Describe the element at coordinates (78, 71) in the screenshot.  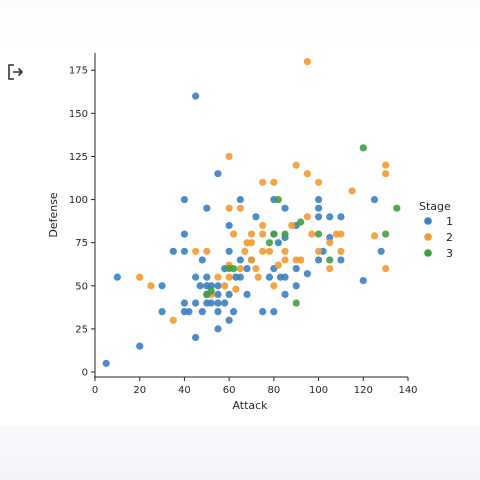
I see `y-tick-label: 175` at that location.